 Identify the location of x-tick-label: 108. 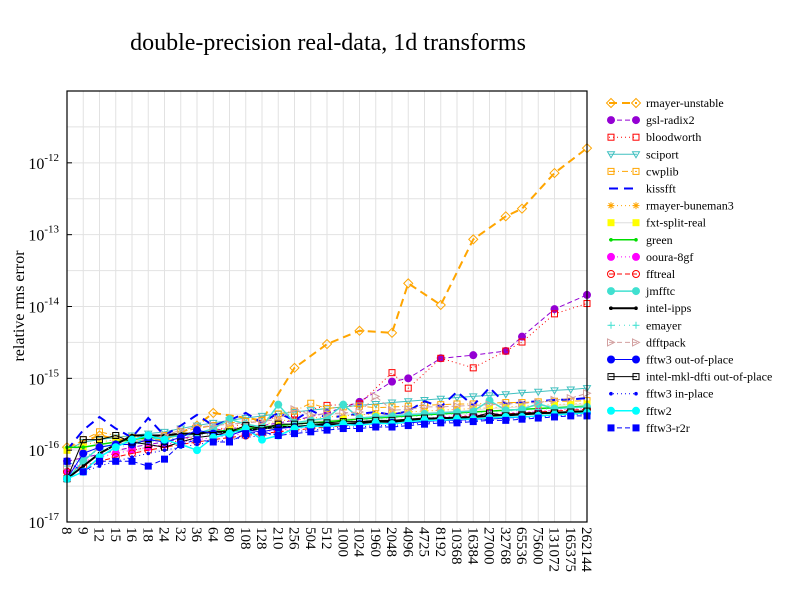
(245, 538).